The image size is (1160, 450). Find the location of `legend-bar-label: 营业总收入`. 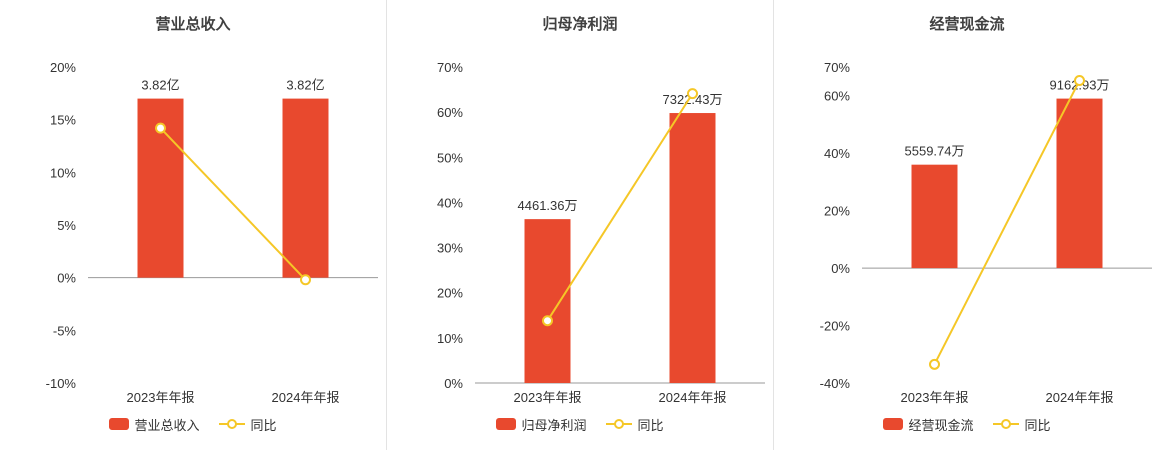

legend-bar-label: 营业总收入 is located at coordinates (167, 425).